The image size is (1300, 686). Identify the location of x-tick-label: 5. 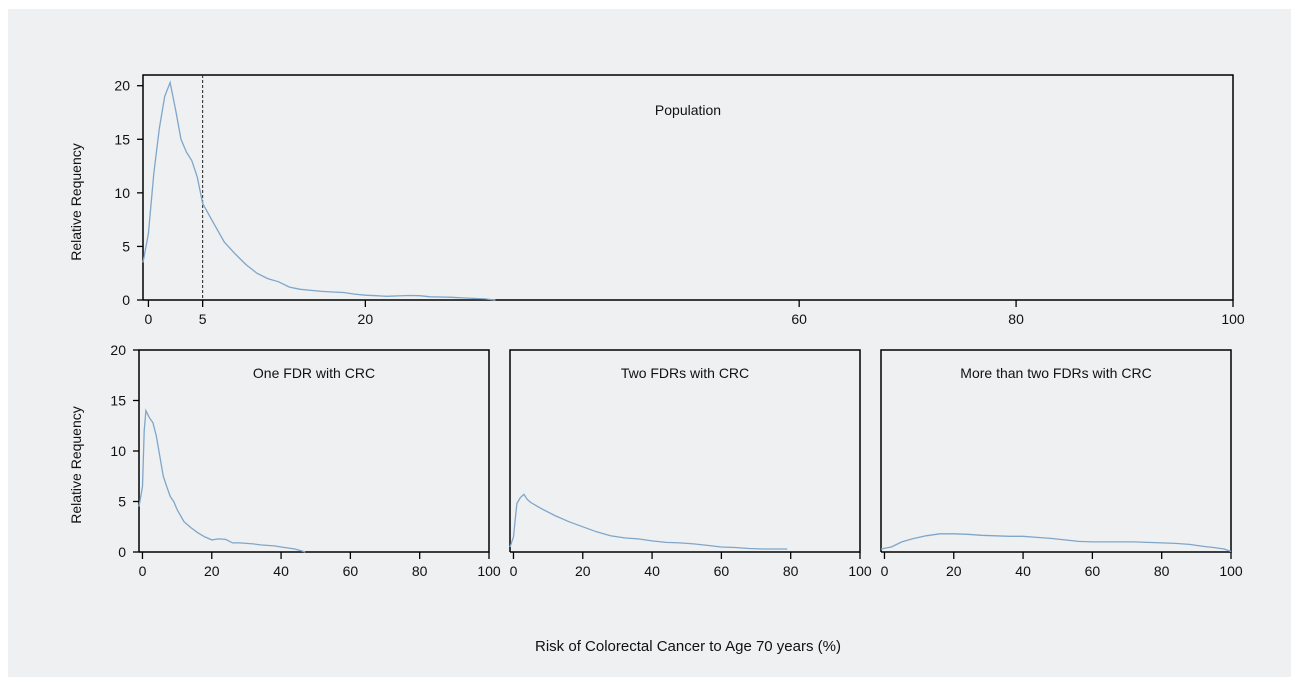
(203, 319).